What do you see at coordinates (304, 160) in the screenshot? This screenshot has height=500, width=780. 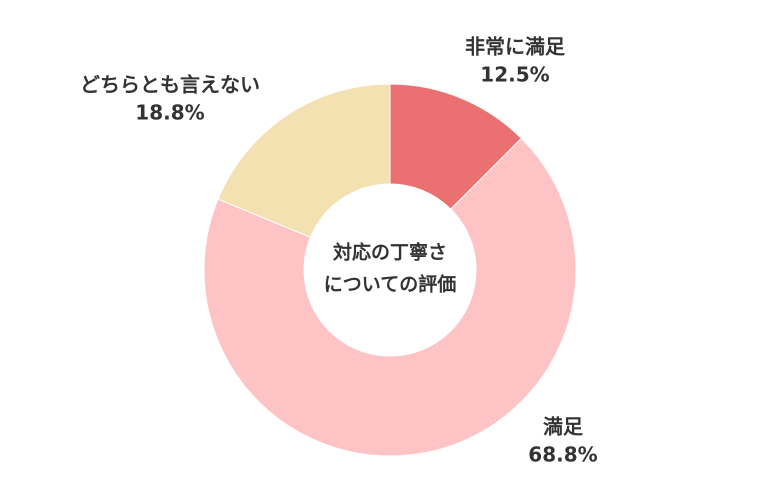 I see `donut-slice` at bounding box center [304, 160].